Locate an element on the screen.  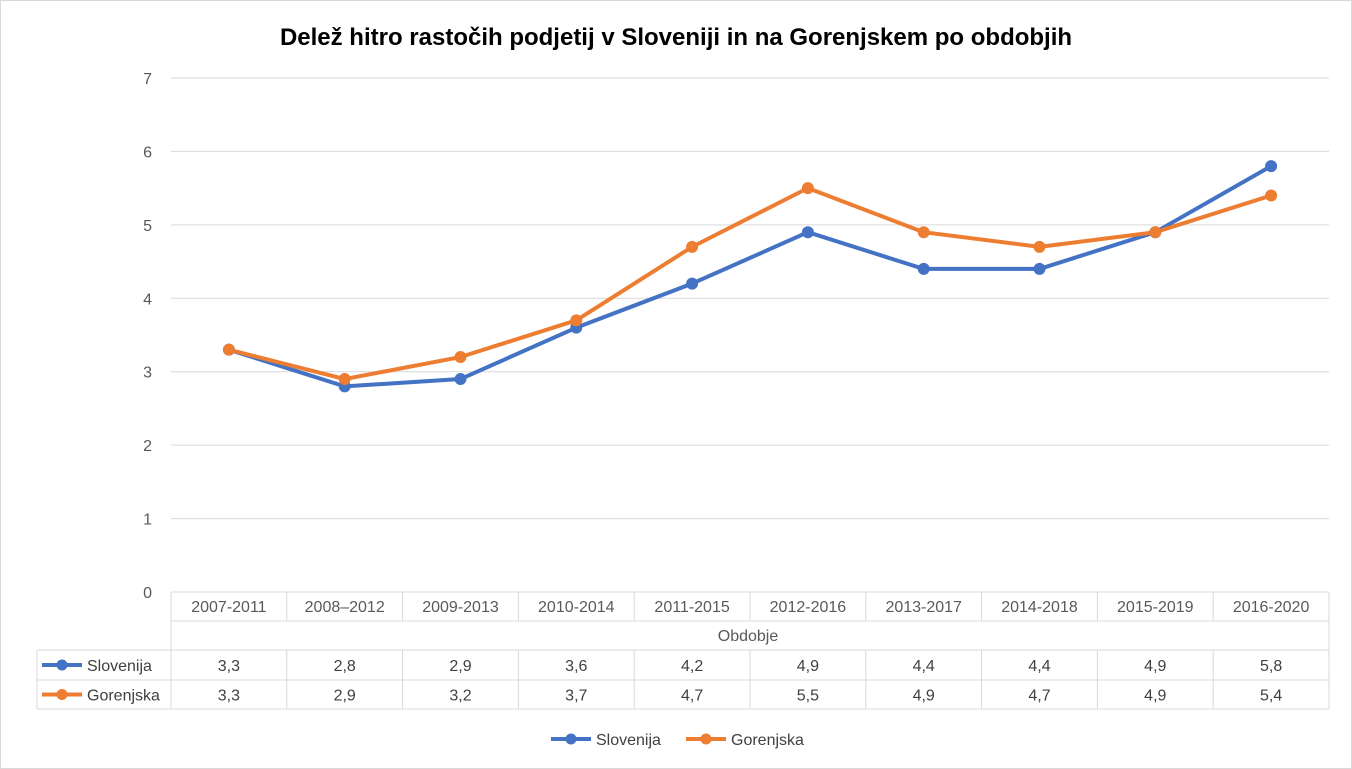
y-tick-label: 5 is located at coordinates (147, 226).